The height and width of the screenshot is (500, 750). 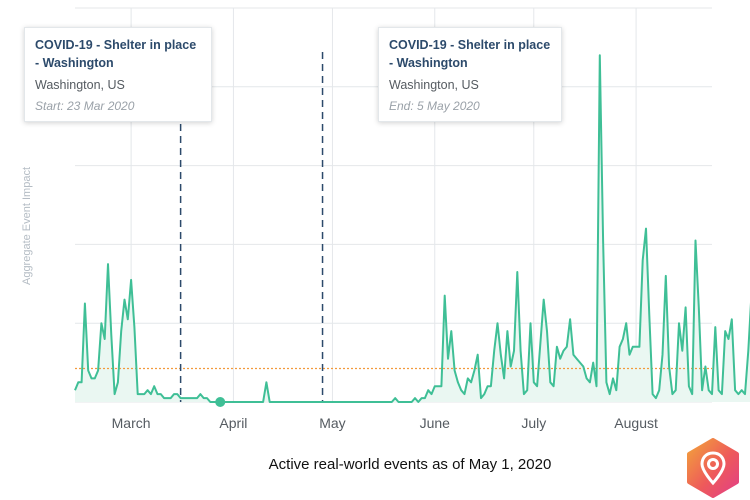 I want to click on x-axis-ticks: March April May June July August, so click(x=385, y=423).